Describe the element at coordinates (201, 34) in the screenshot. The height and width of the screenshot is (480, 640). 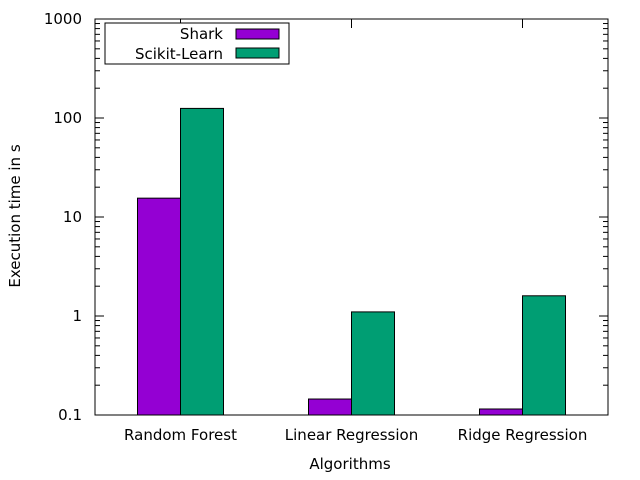
I see `legend-label-shark: Shark` at that location.